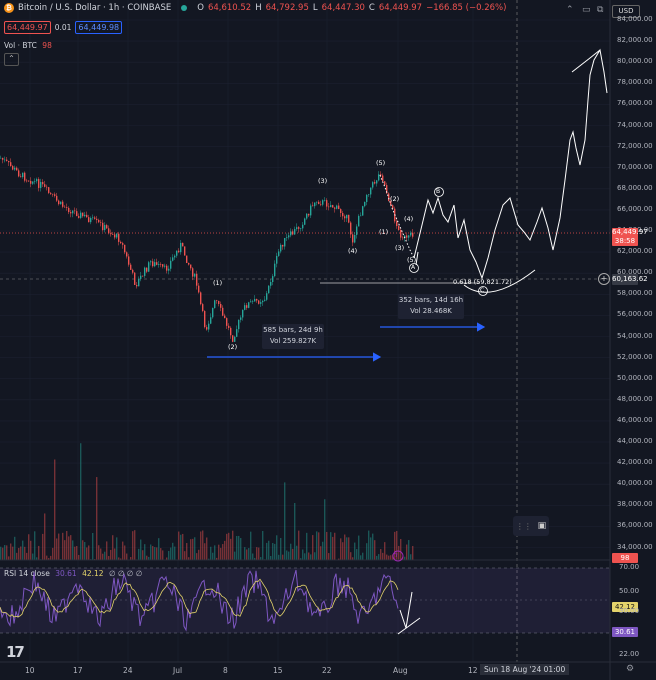 This screenshot has width=656, height=680. What do you see at coordinates (510, 164) in the screenshot?
I see `hand-drawn-projection` at bounding box center [510, 164].